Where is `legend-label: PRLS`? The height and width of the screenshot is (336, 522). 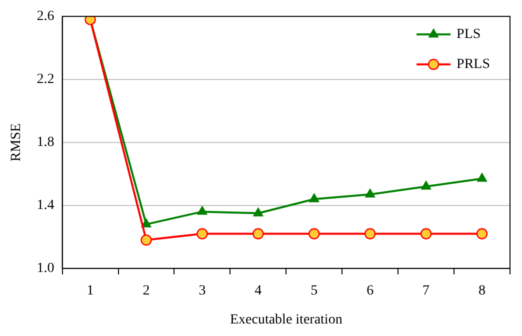
legend-label: PRLS is located at coordinates (473, 64).